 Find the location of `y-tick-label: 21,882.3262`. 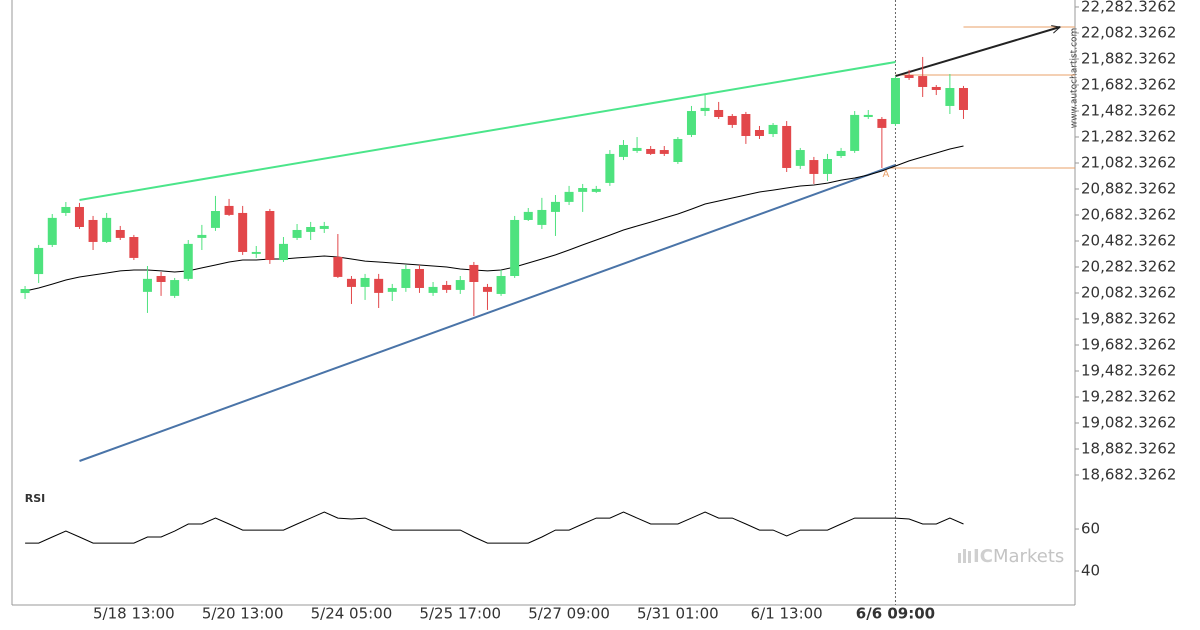

y-tick-label: 21,882.3262 is located at coordinates (1128, 58).